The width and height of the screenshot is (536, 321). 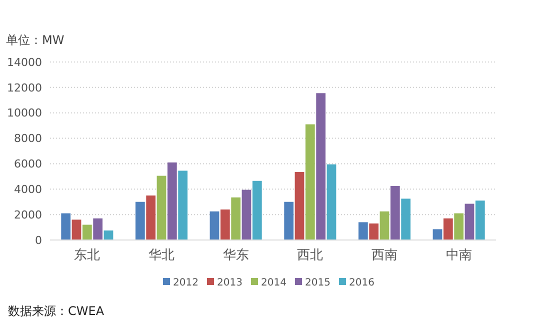 I want to click on x-tick-label: 西南, so click(x=385, y=255).